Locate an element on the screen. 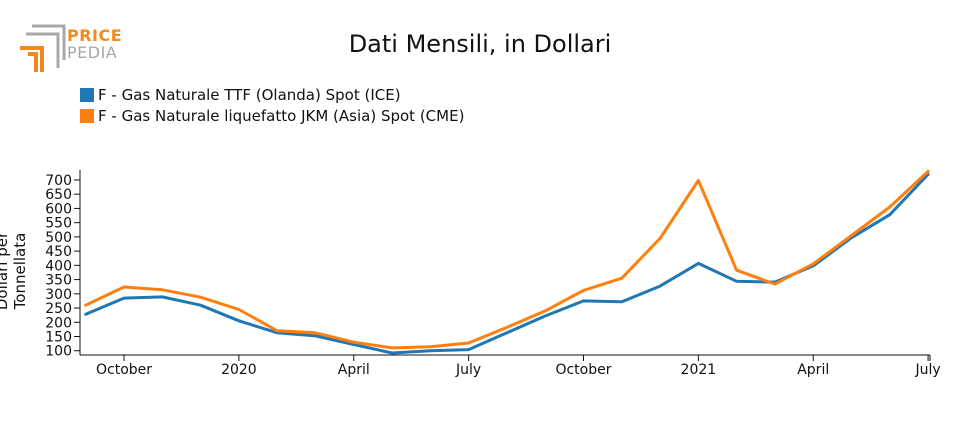 This screenshot has width=960, height=430. logo-text-price: PRICE is located at coordinates (95, 35).